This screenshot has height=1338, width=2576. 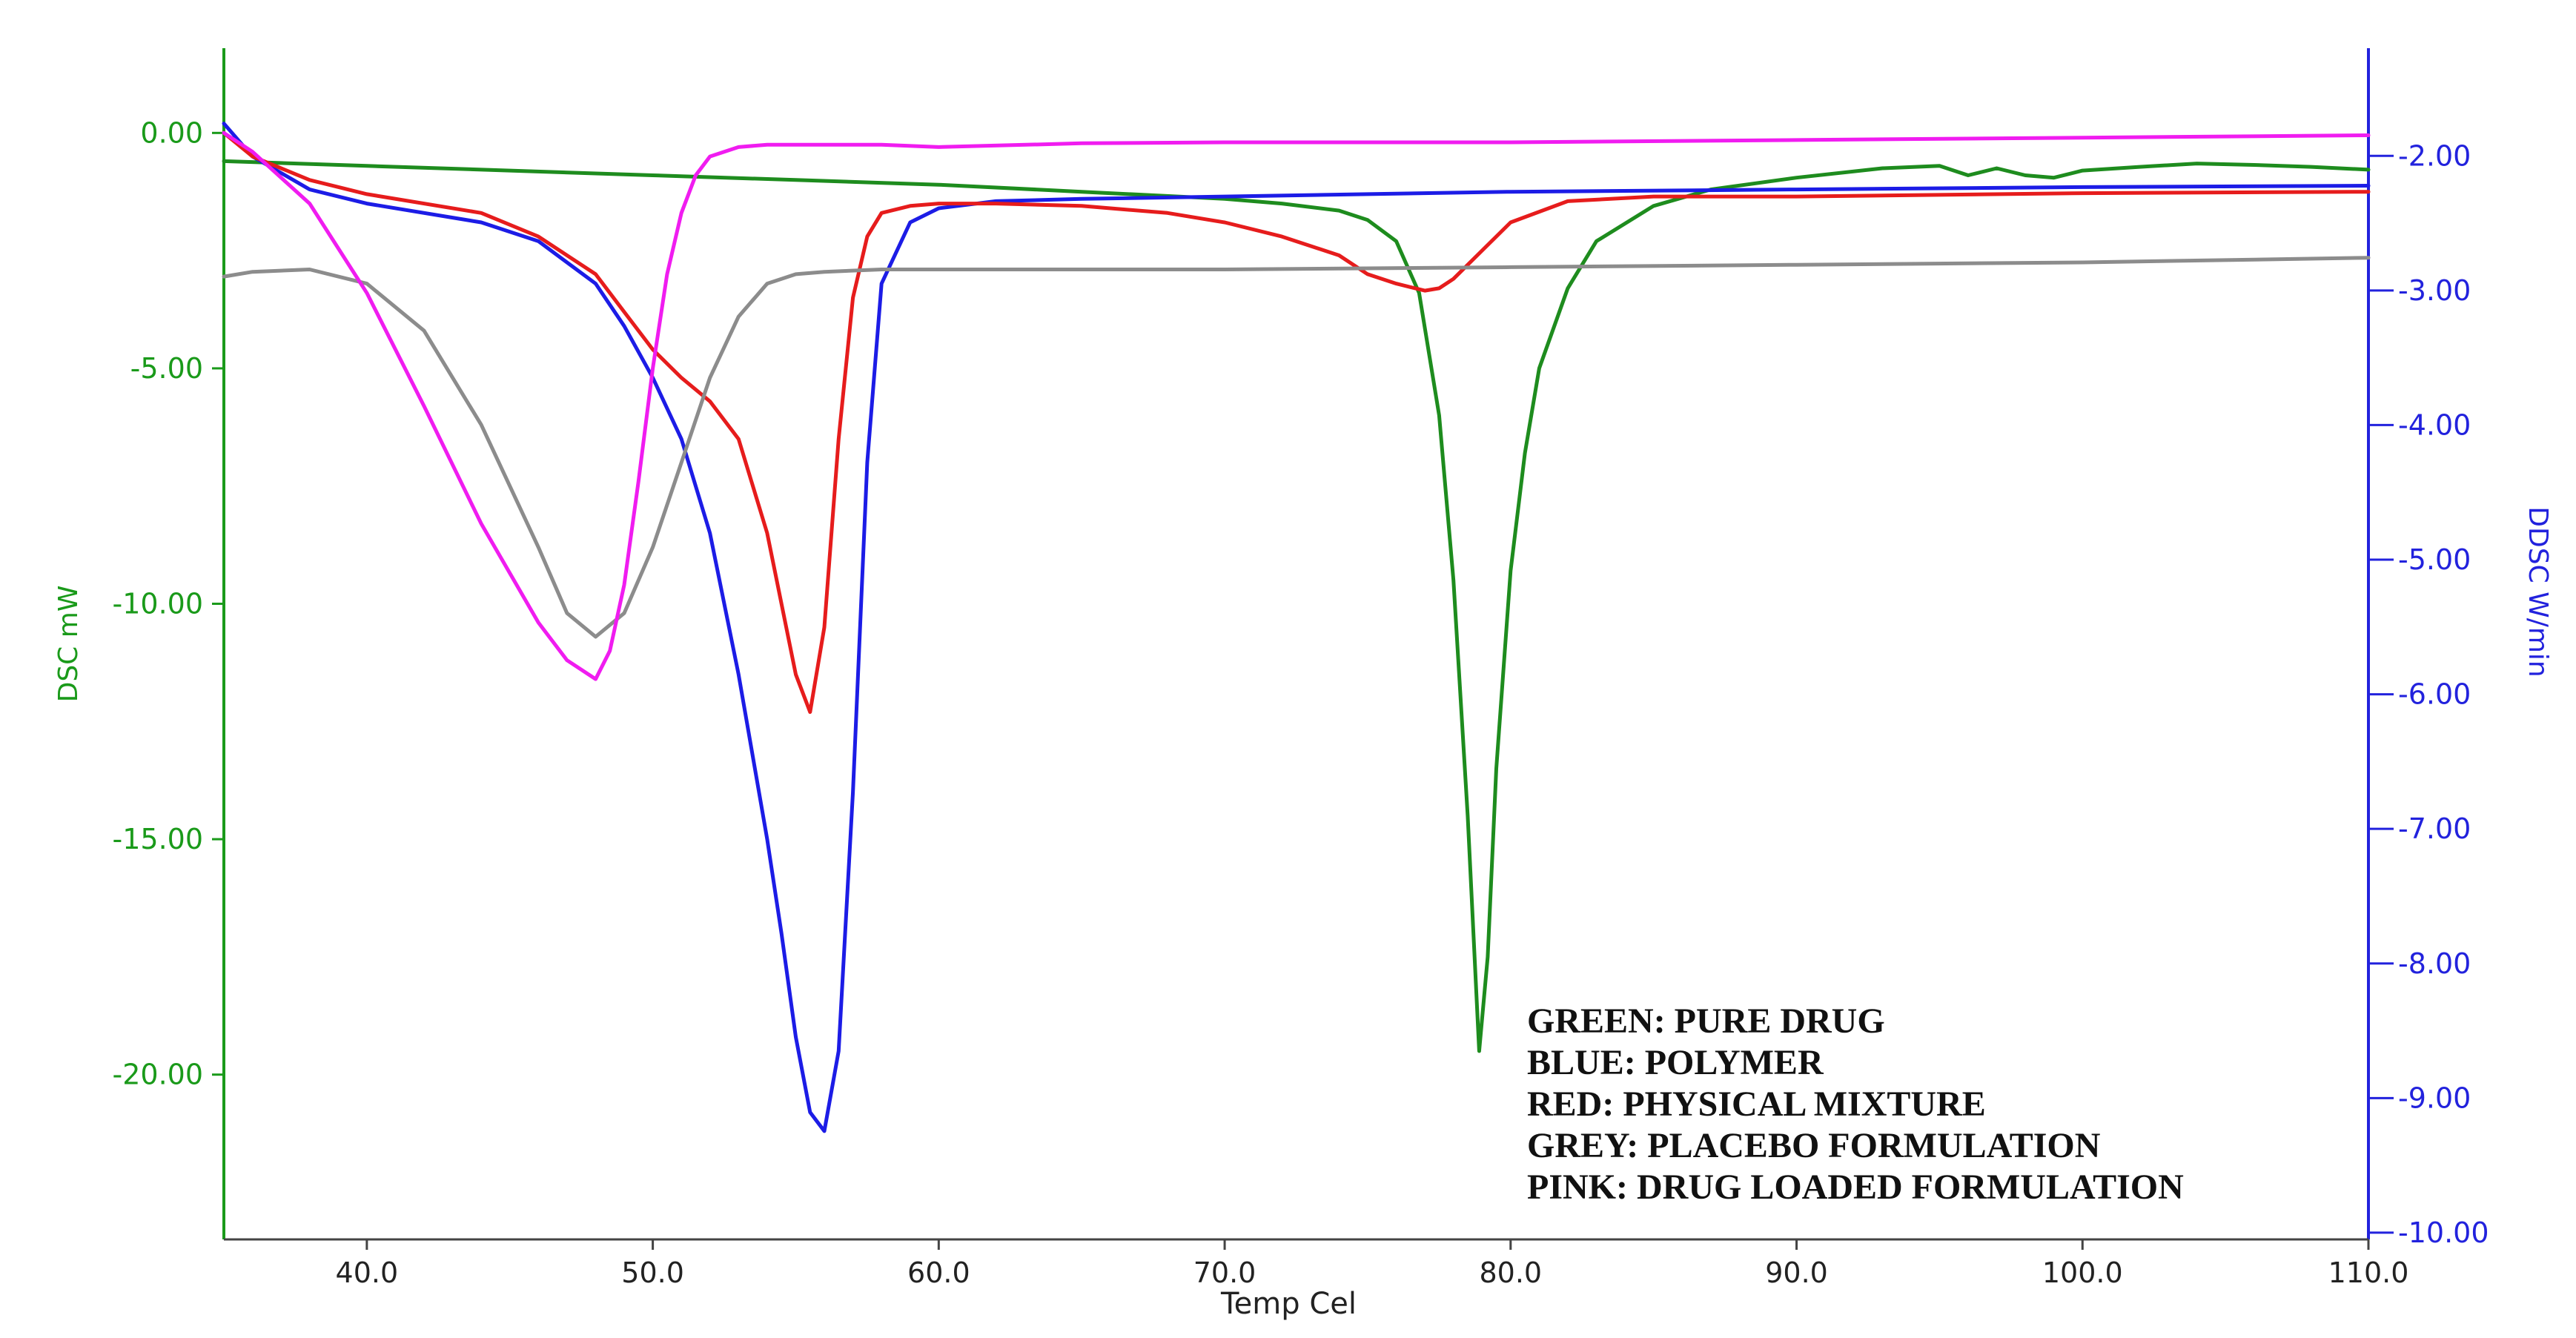 What do you see at coordinates (2434, 559) in the screenshot?
I see `right-tick-label: -5.00` at bounding box center [2434, 559].